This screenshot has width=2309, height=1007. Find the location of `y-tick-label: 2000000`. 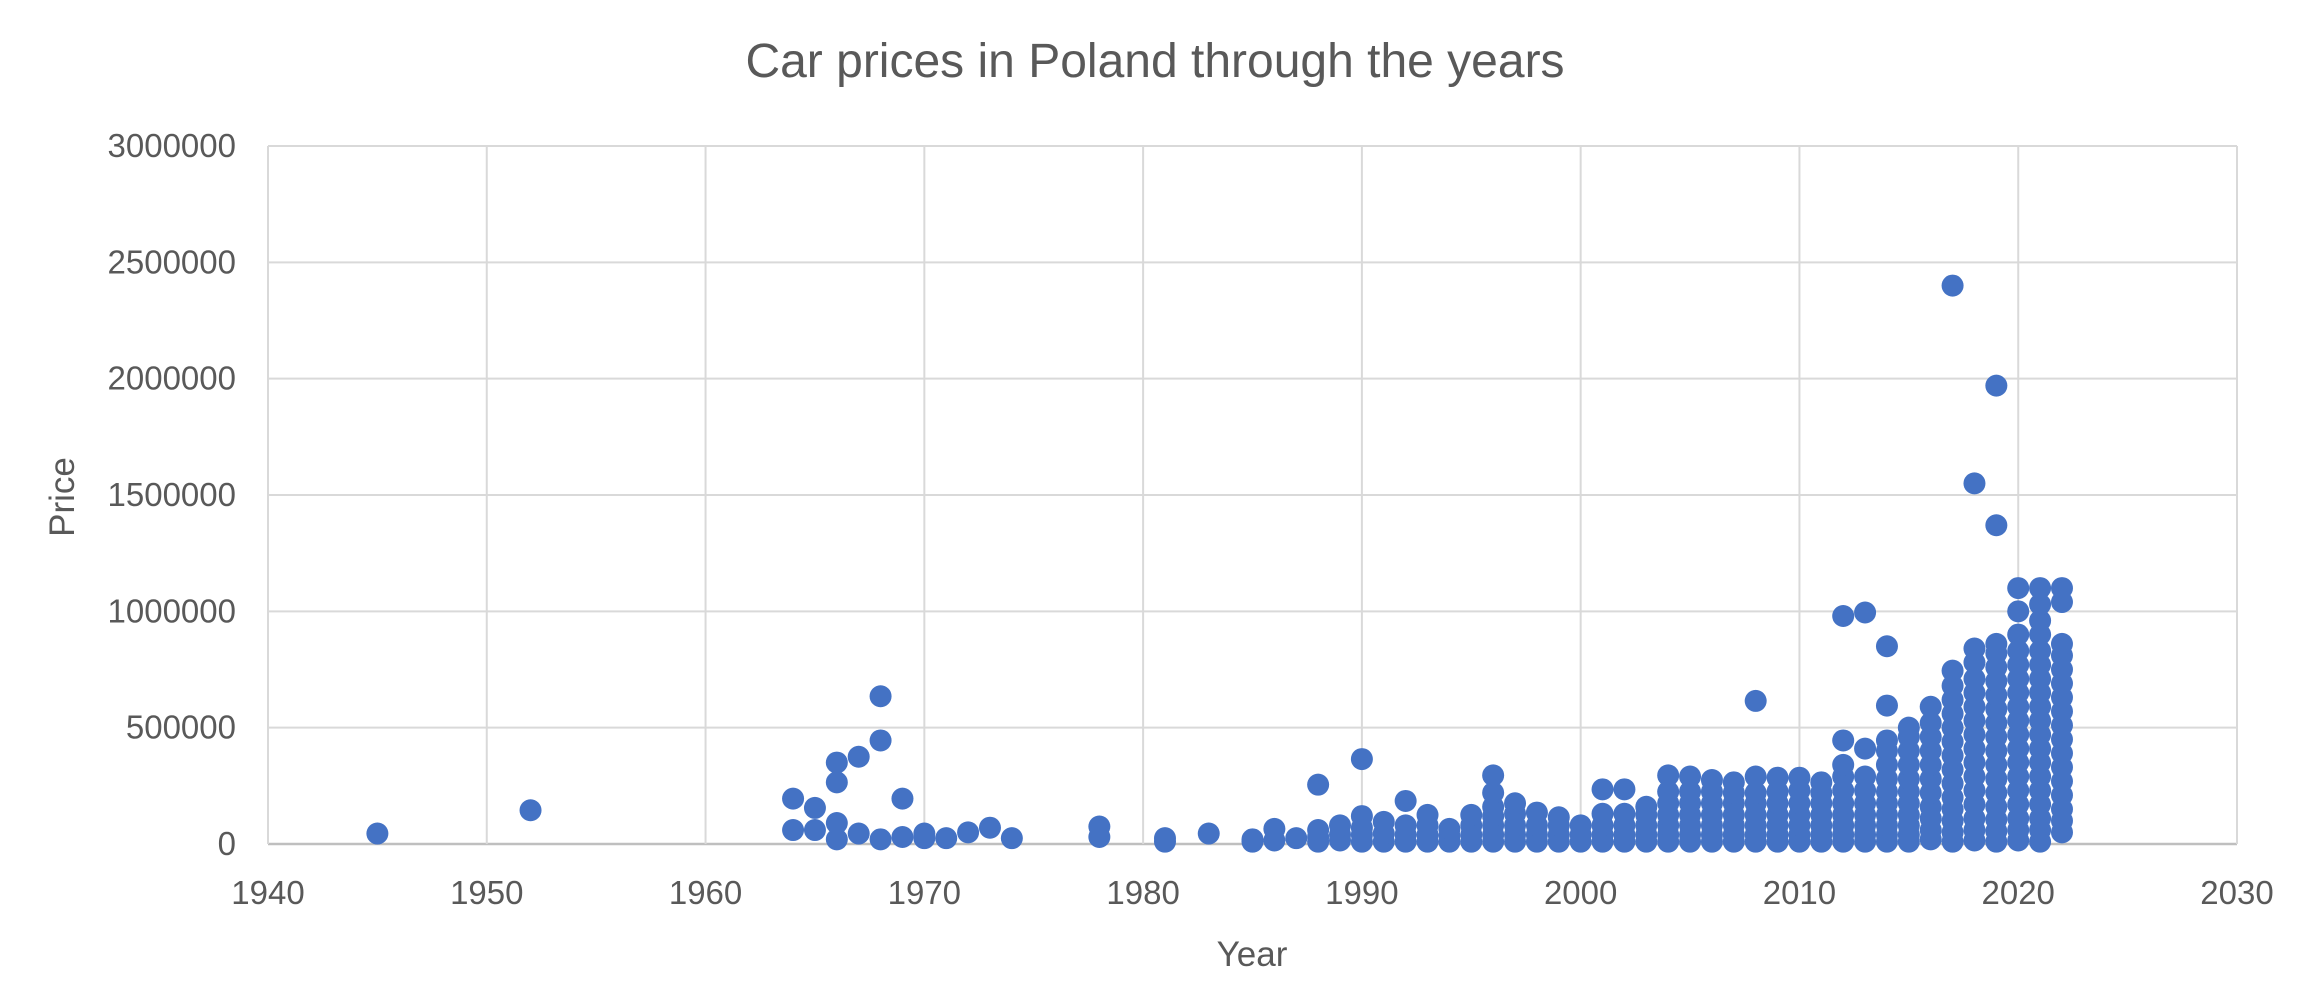

y-tick-label: 2000000 is located at coordinates (172, 378).